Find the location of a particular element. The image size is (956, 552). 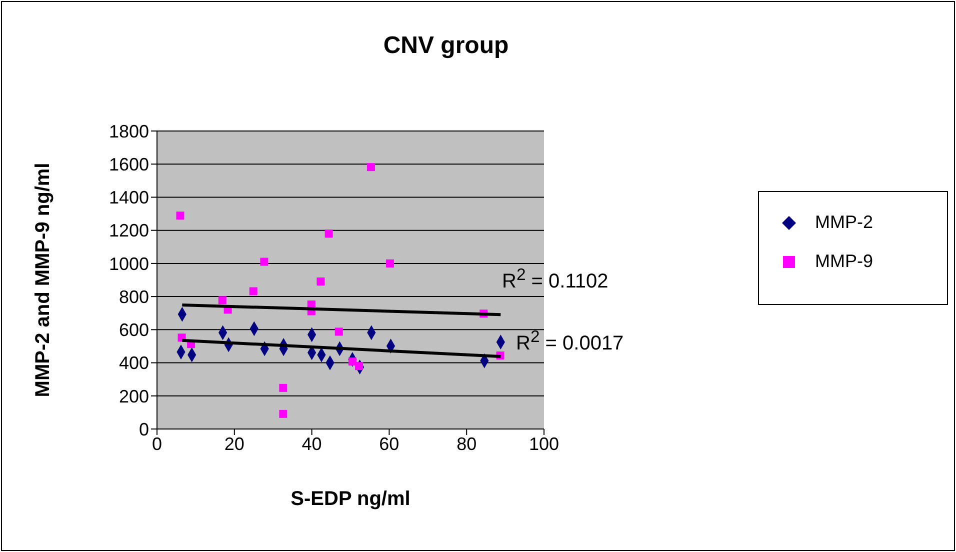

y-tick-label: 400 is located at coordinates (133, 363).